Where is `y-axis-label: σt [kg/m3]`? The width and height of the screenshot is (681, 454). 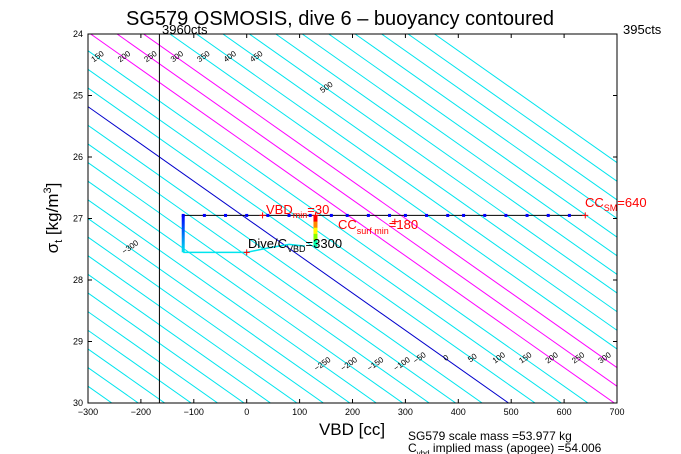
y-axis-label: σt [kg/m3] is located at coordinates (53, 218).